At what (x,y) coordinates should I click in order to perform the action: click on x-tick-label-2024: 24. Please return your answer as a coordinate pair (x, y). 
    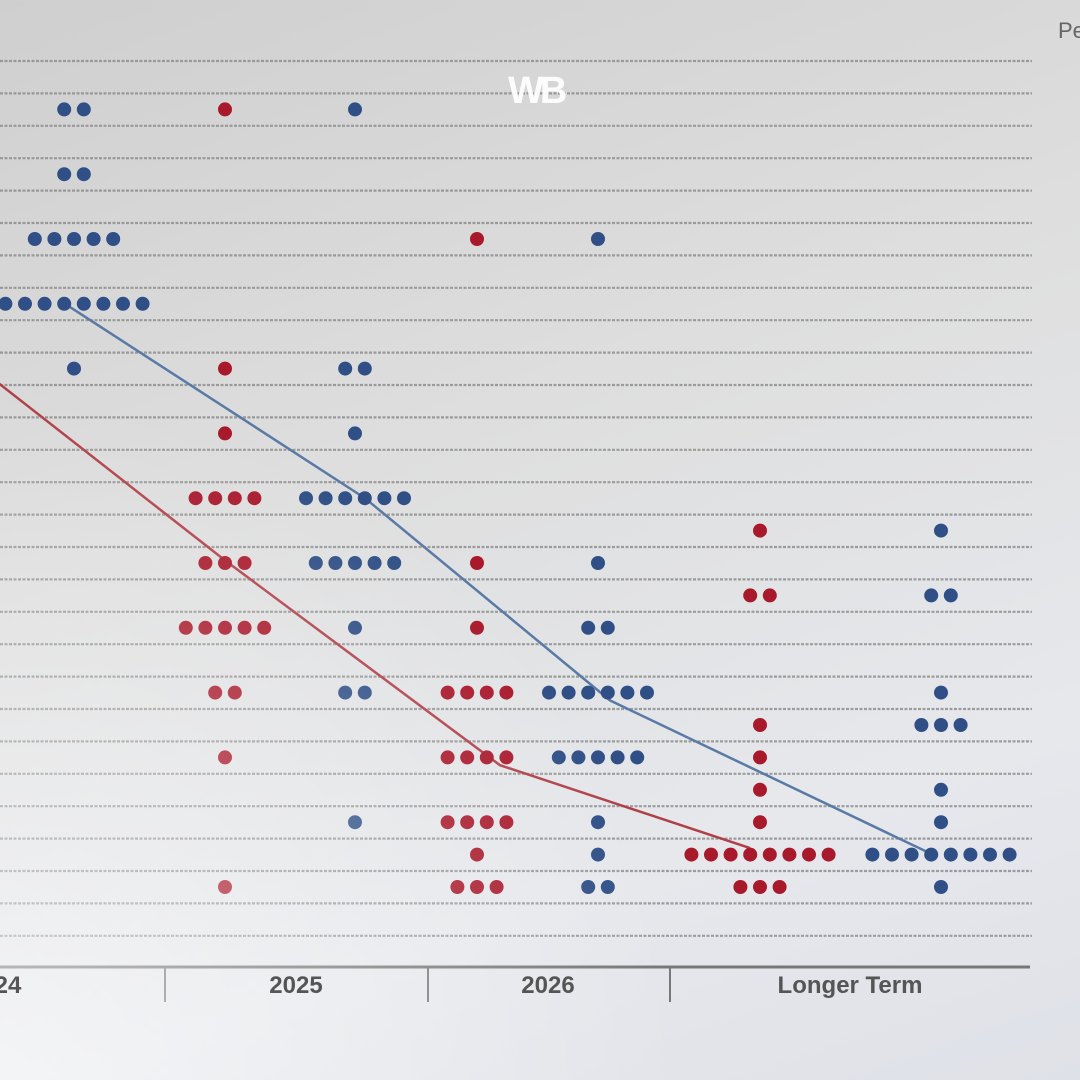
    Looking at the image, I should click on (11, 985).